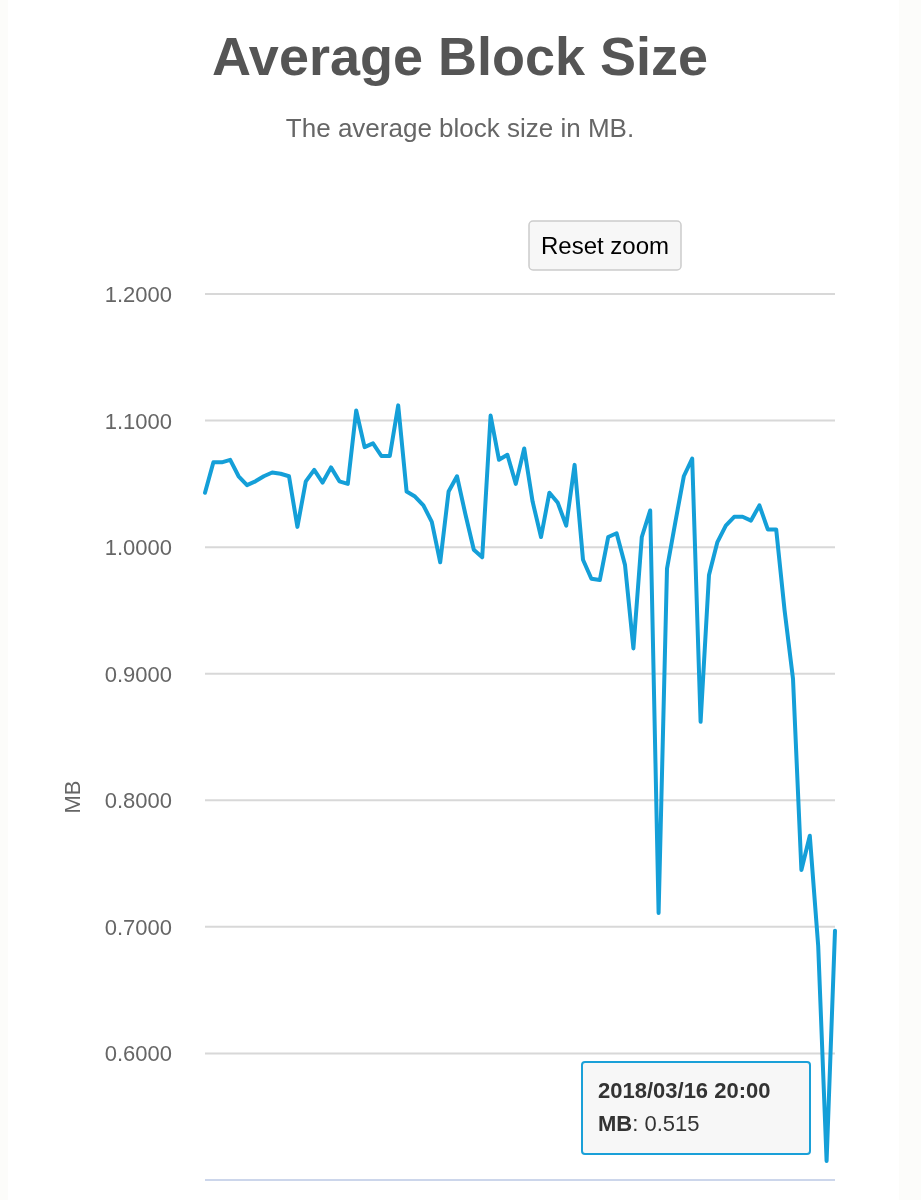  I want to click on chart-subtitle: The average block size in MB., so click(460, 128).